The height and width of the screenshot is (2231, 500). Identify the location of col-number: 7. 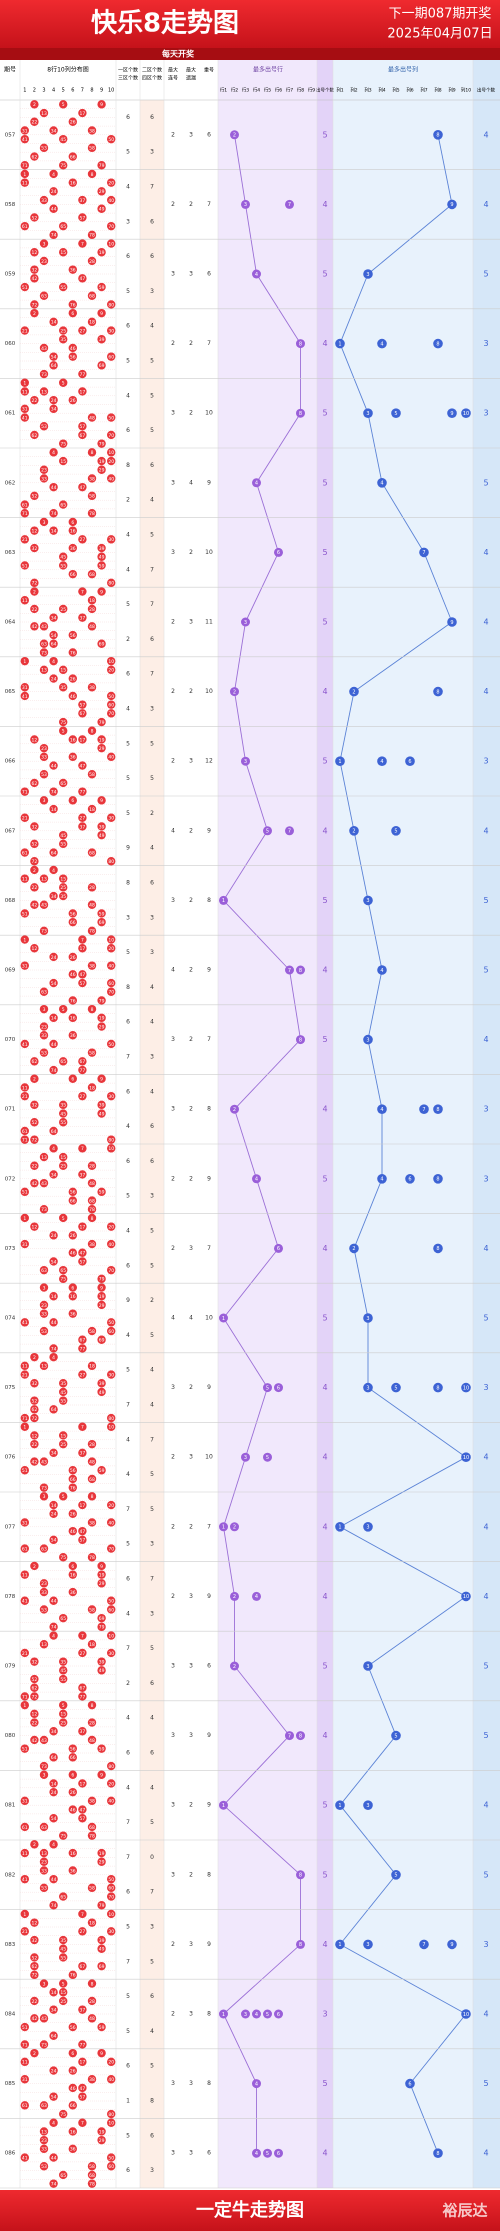
(423, 1110).